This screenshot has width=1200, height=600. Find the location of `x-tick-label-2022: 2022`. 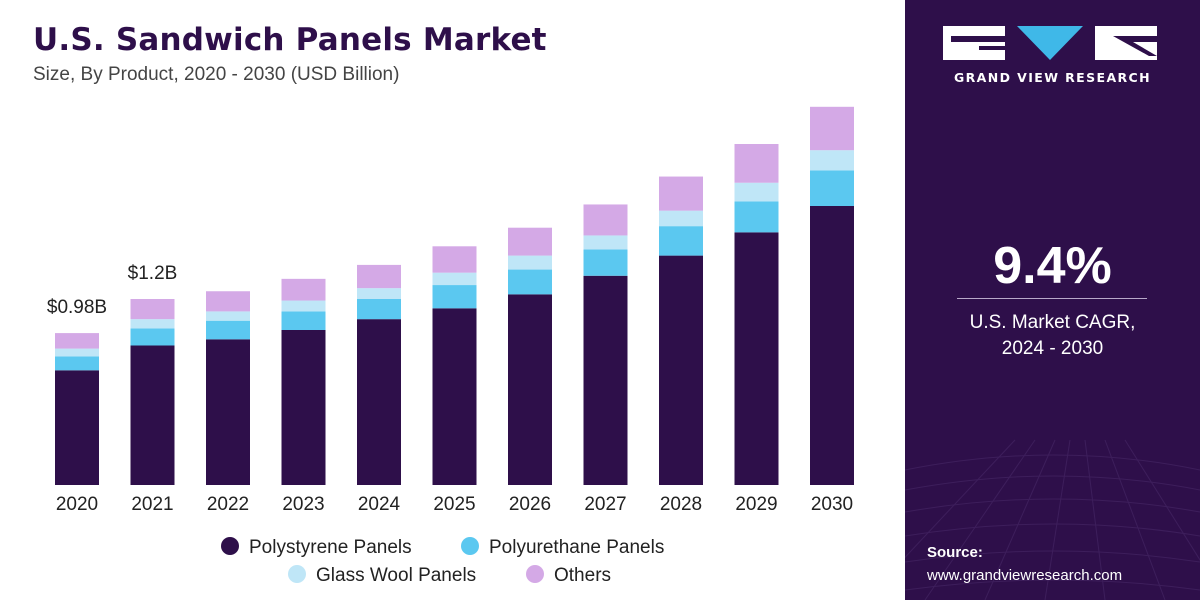

x-tick-label-2022: 2022 is located at coordinates (228, 504).